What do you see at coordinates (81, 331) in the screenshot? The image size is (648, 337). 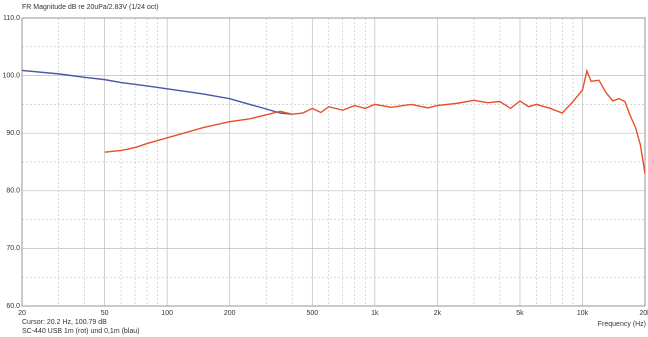 I see `legend-annotation: SC-440 USB 1m (rot) und 0,1m (blau)` at bounding box center [81, 331].